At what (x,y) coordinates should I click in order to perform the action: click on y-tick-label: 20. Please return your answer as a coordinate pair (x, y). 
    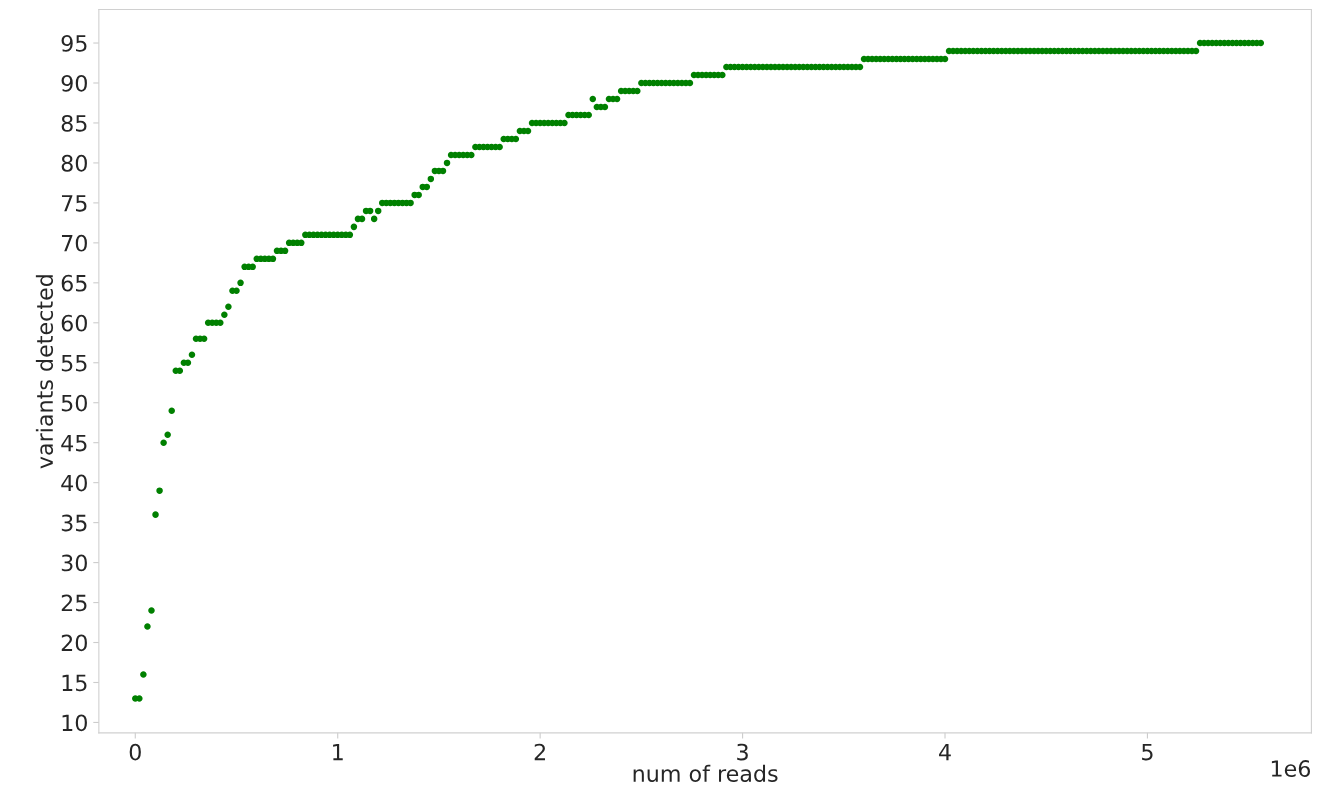
    Looking at the image, I should click on (74, 643).